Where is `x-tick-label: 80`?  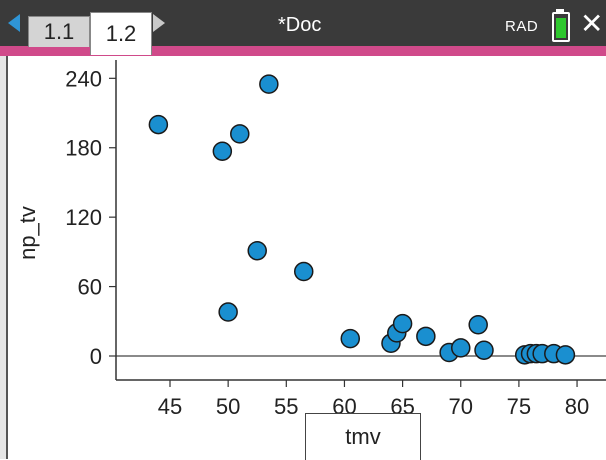
x-tick-label: 80 is located at coordinates (577, 406).